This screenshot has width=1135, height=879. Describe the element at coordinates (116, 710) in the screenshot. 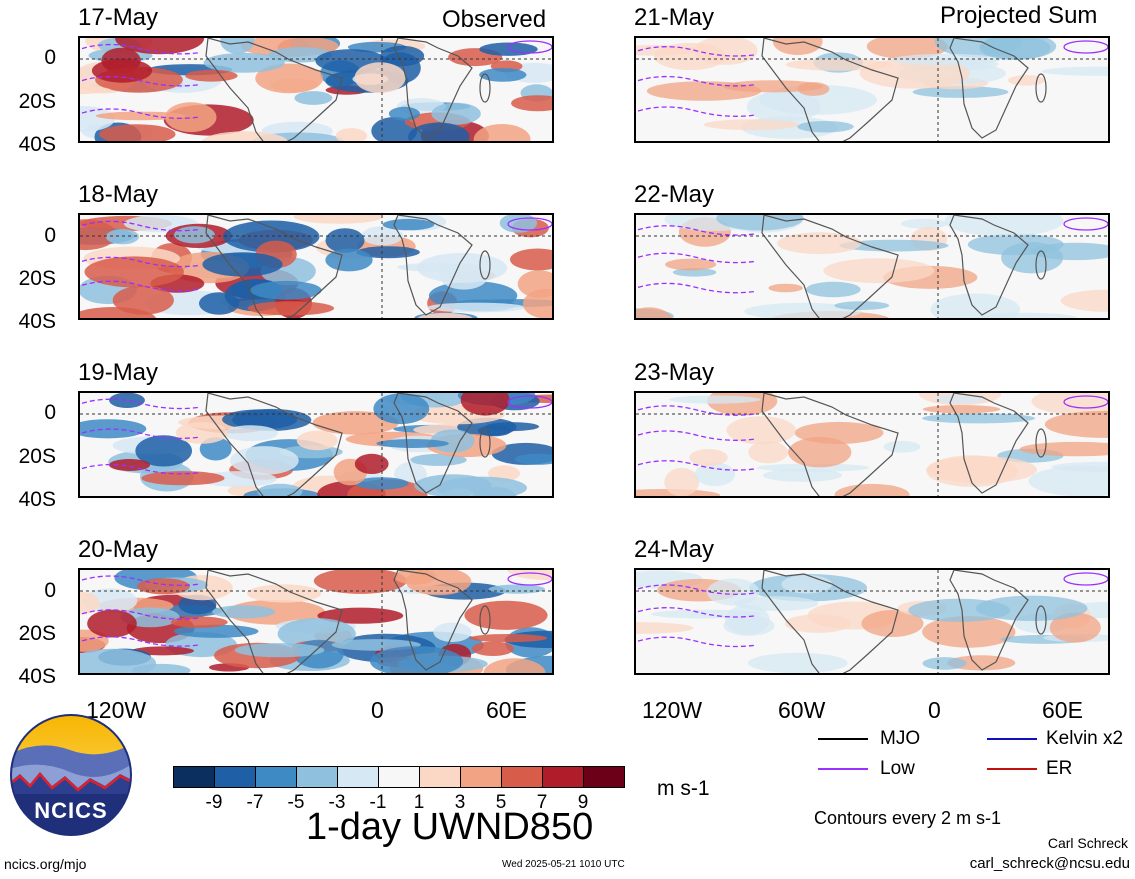

I see `lon-label: 120W` at that location.